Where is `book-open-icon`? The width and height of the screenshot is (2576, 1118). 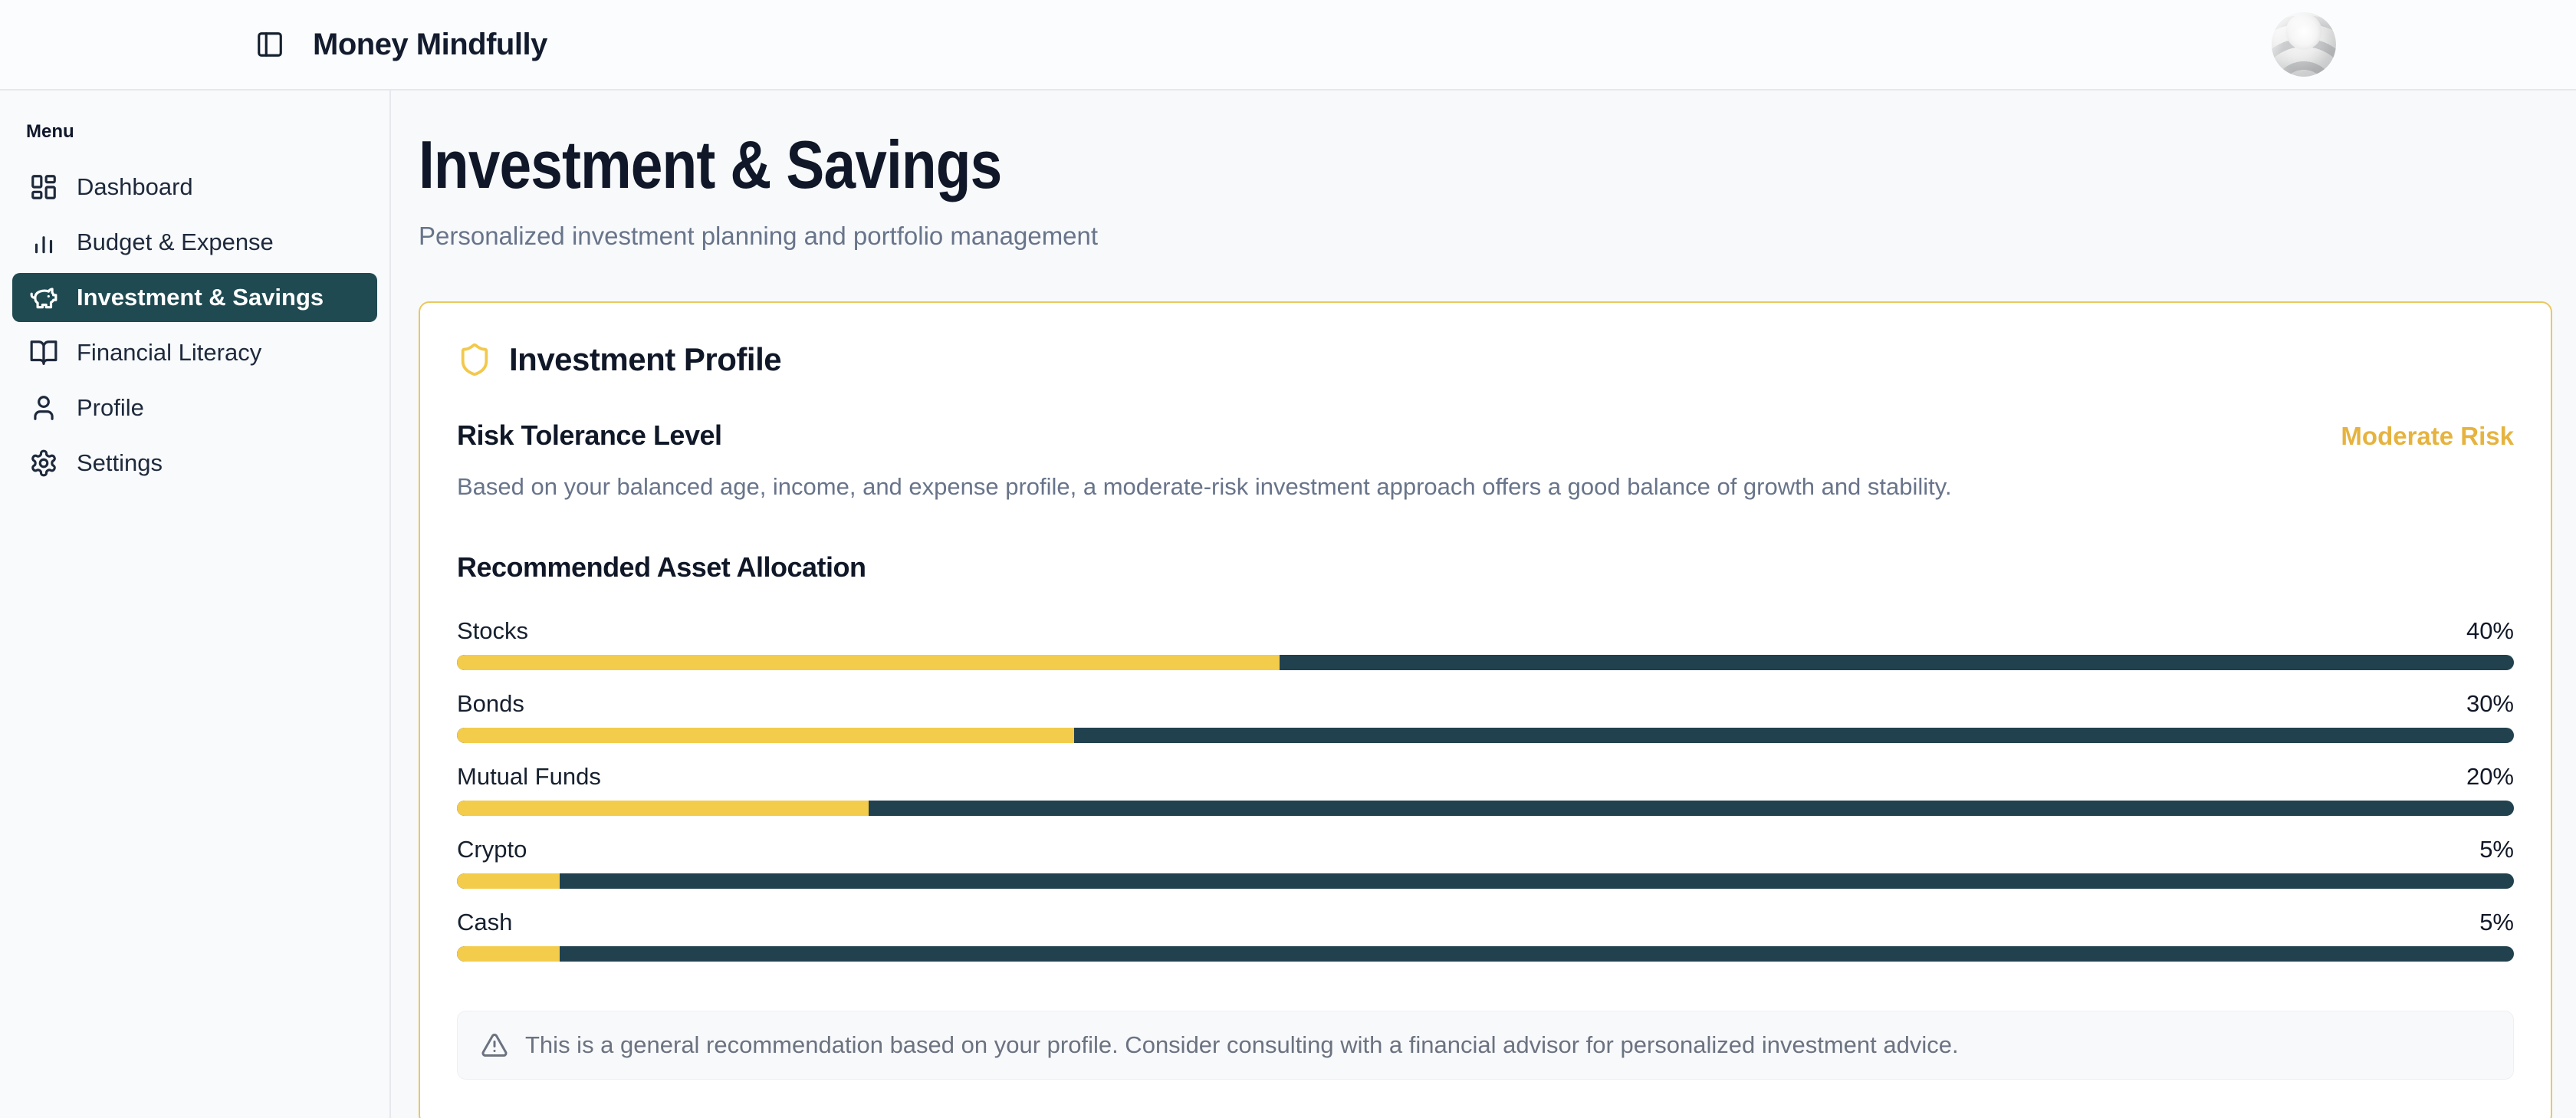 book-open-icon is located at coordinates (43, 353).